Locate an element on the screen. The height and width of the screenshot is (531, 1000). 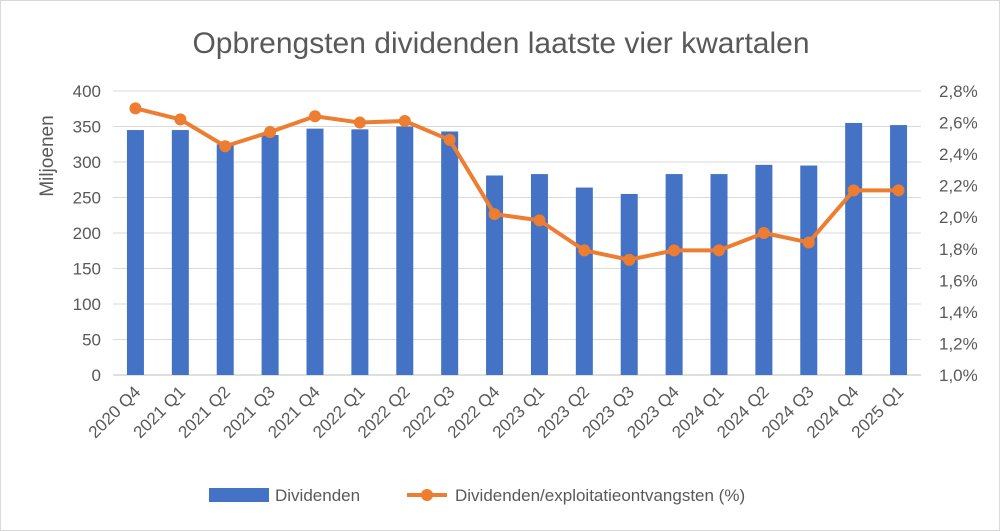
y-tick-label: 150 is located at coordinates (87, 269).